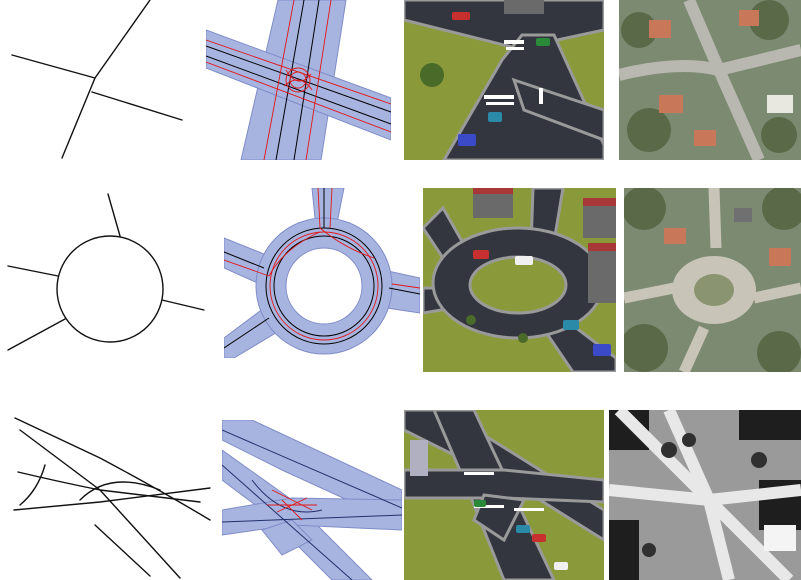  Describe the element at coordinates (183, 305) in the screenshot. I see `sketch-arm-east` at that location.